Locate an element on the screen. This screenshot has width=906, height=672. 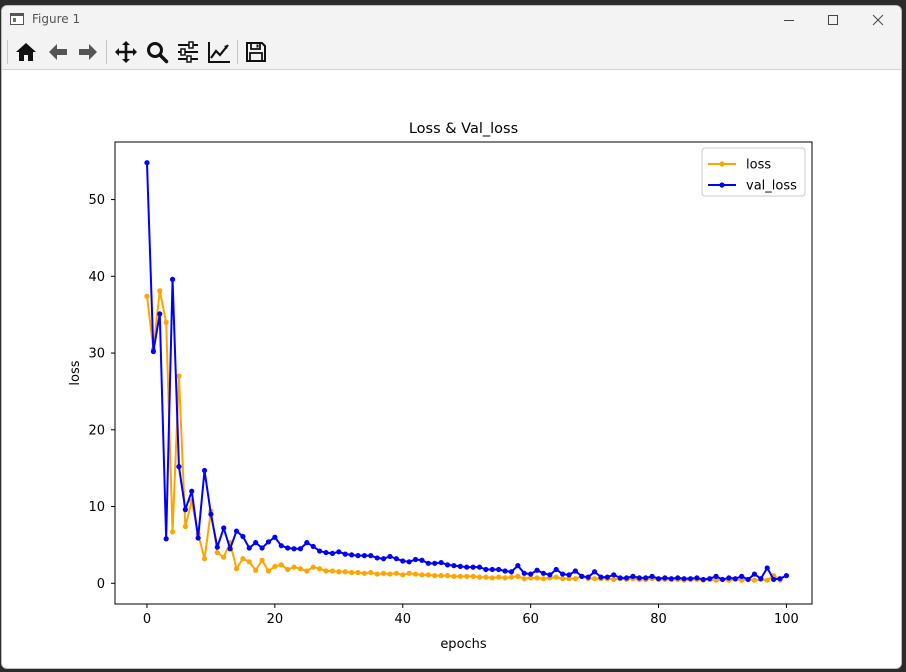
save-button is located at coordinates (256, 52).